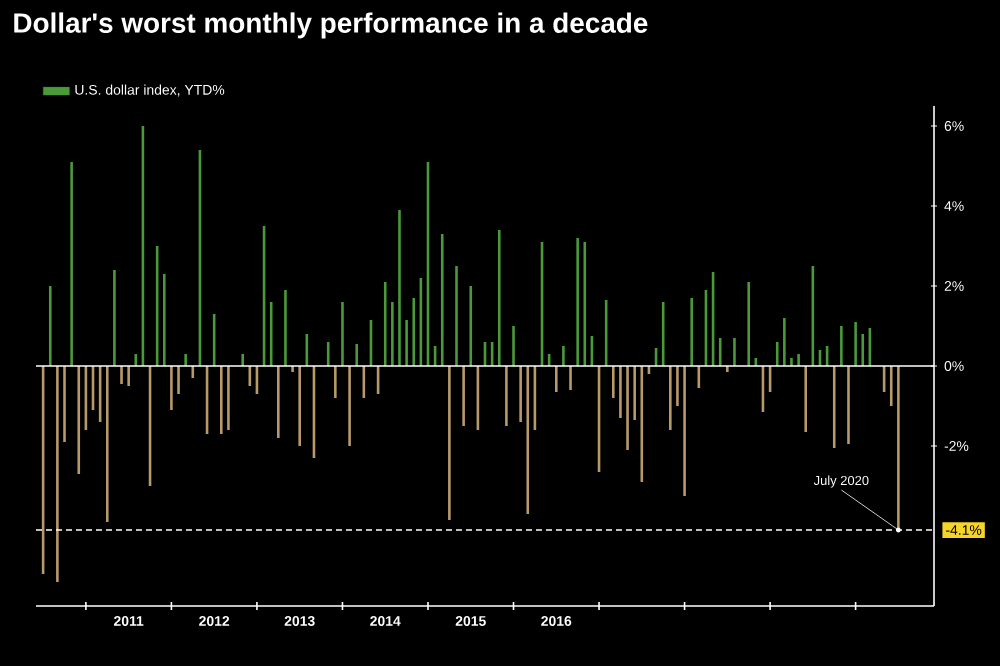 The height and width of the screenshot is (666, 1000). What do you see at coordinates (331, 25) in the screenshot?
I see `chart-title: Dollar's worst monthly performance in a decade` at bounding box center [331, 25].